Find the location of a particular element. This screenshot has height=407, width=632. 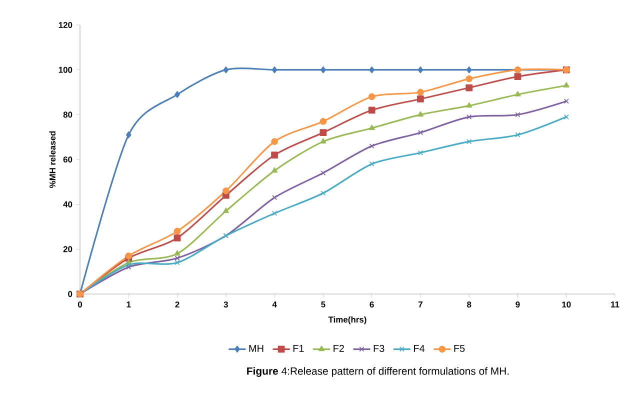

y-tick-label: 40 is located at coordinates (67, 204).